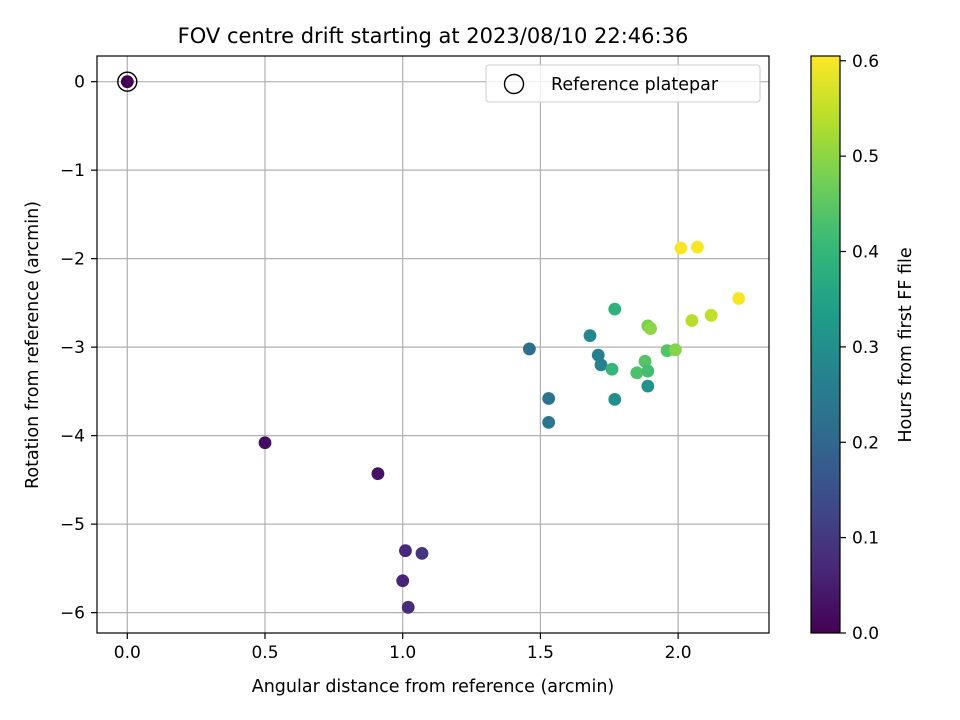 The height and width of the screenshot is (720, 960). I want to click on colorbar-frame, so click(825, 344).